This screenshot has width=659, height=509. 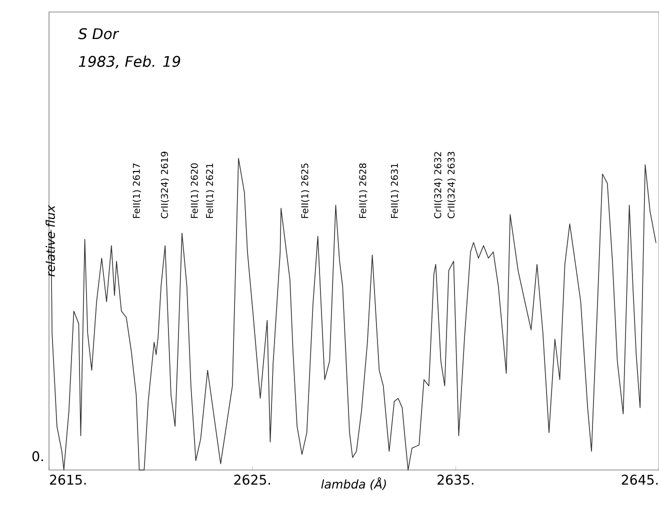 I want to click on x-tick-label: 2615., so click(x=68, y=479).